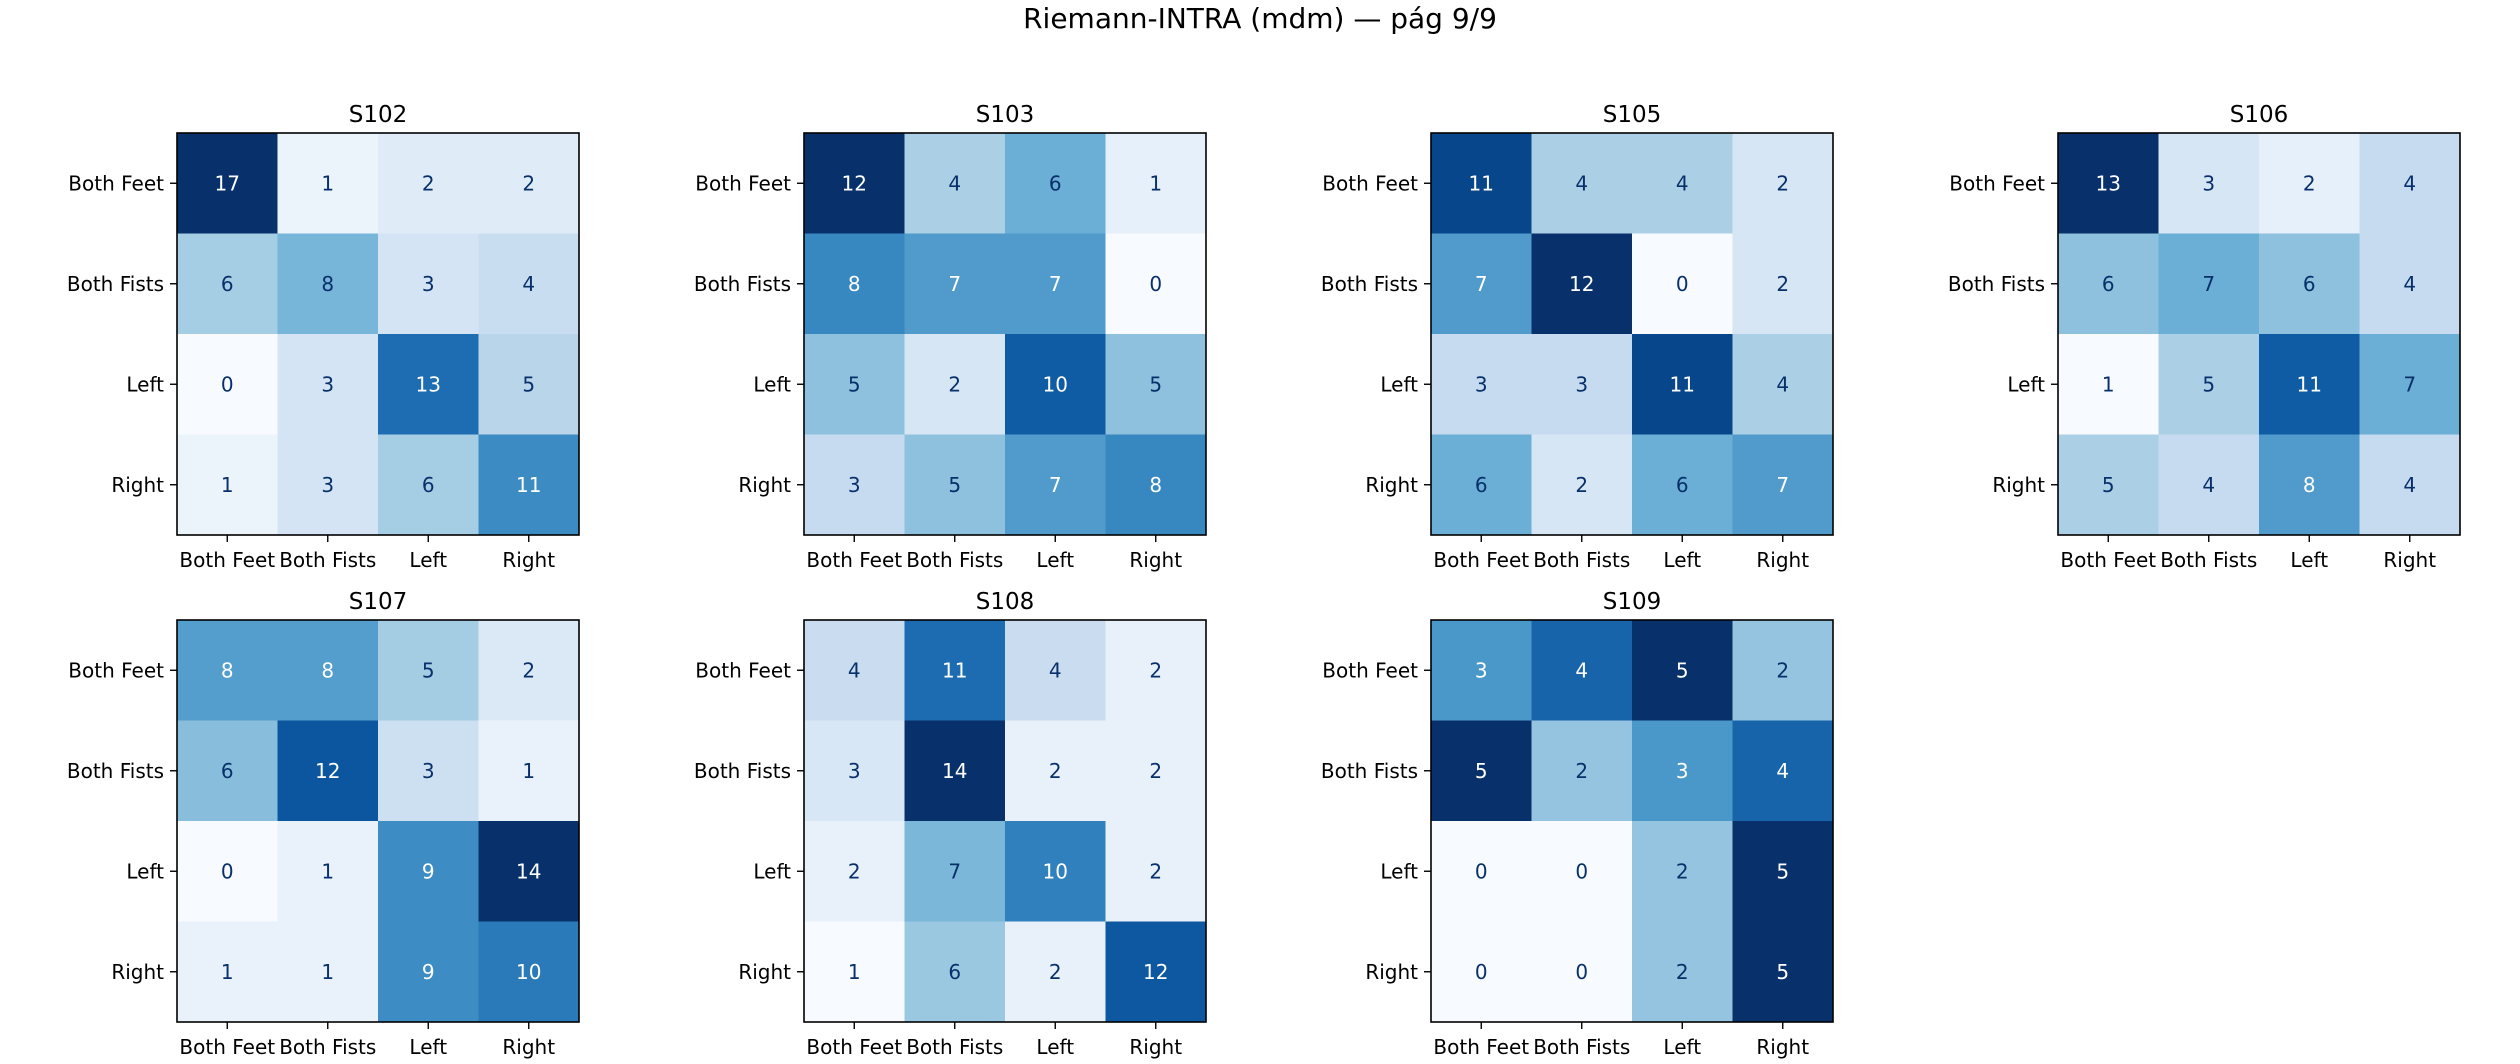  What do you see at coordinates (2108, 560) in the screenshot?
I see `x-tick-label: Both Feet` at bounding box center [2108, 560].